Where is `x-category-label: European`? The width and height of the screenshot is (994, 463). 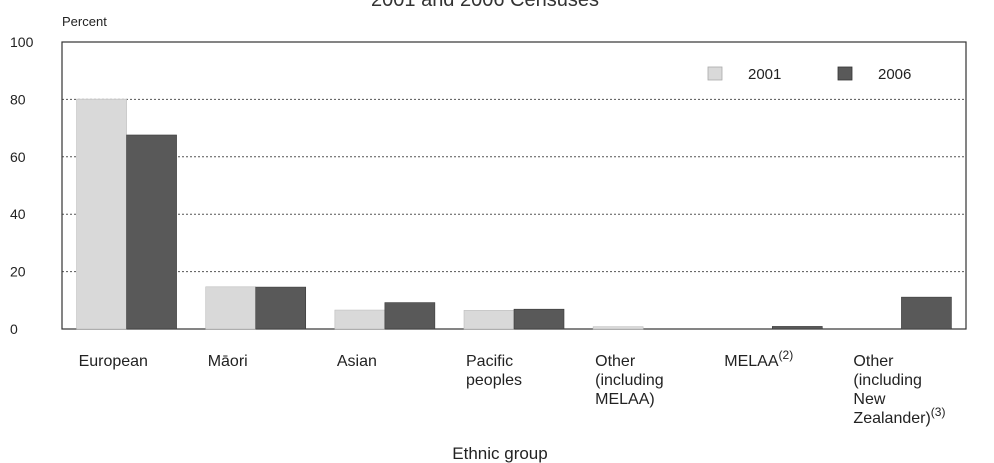
x-category-label: European is located at coordinates (113, 361).